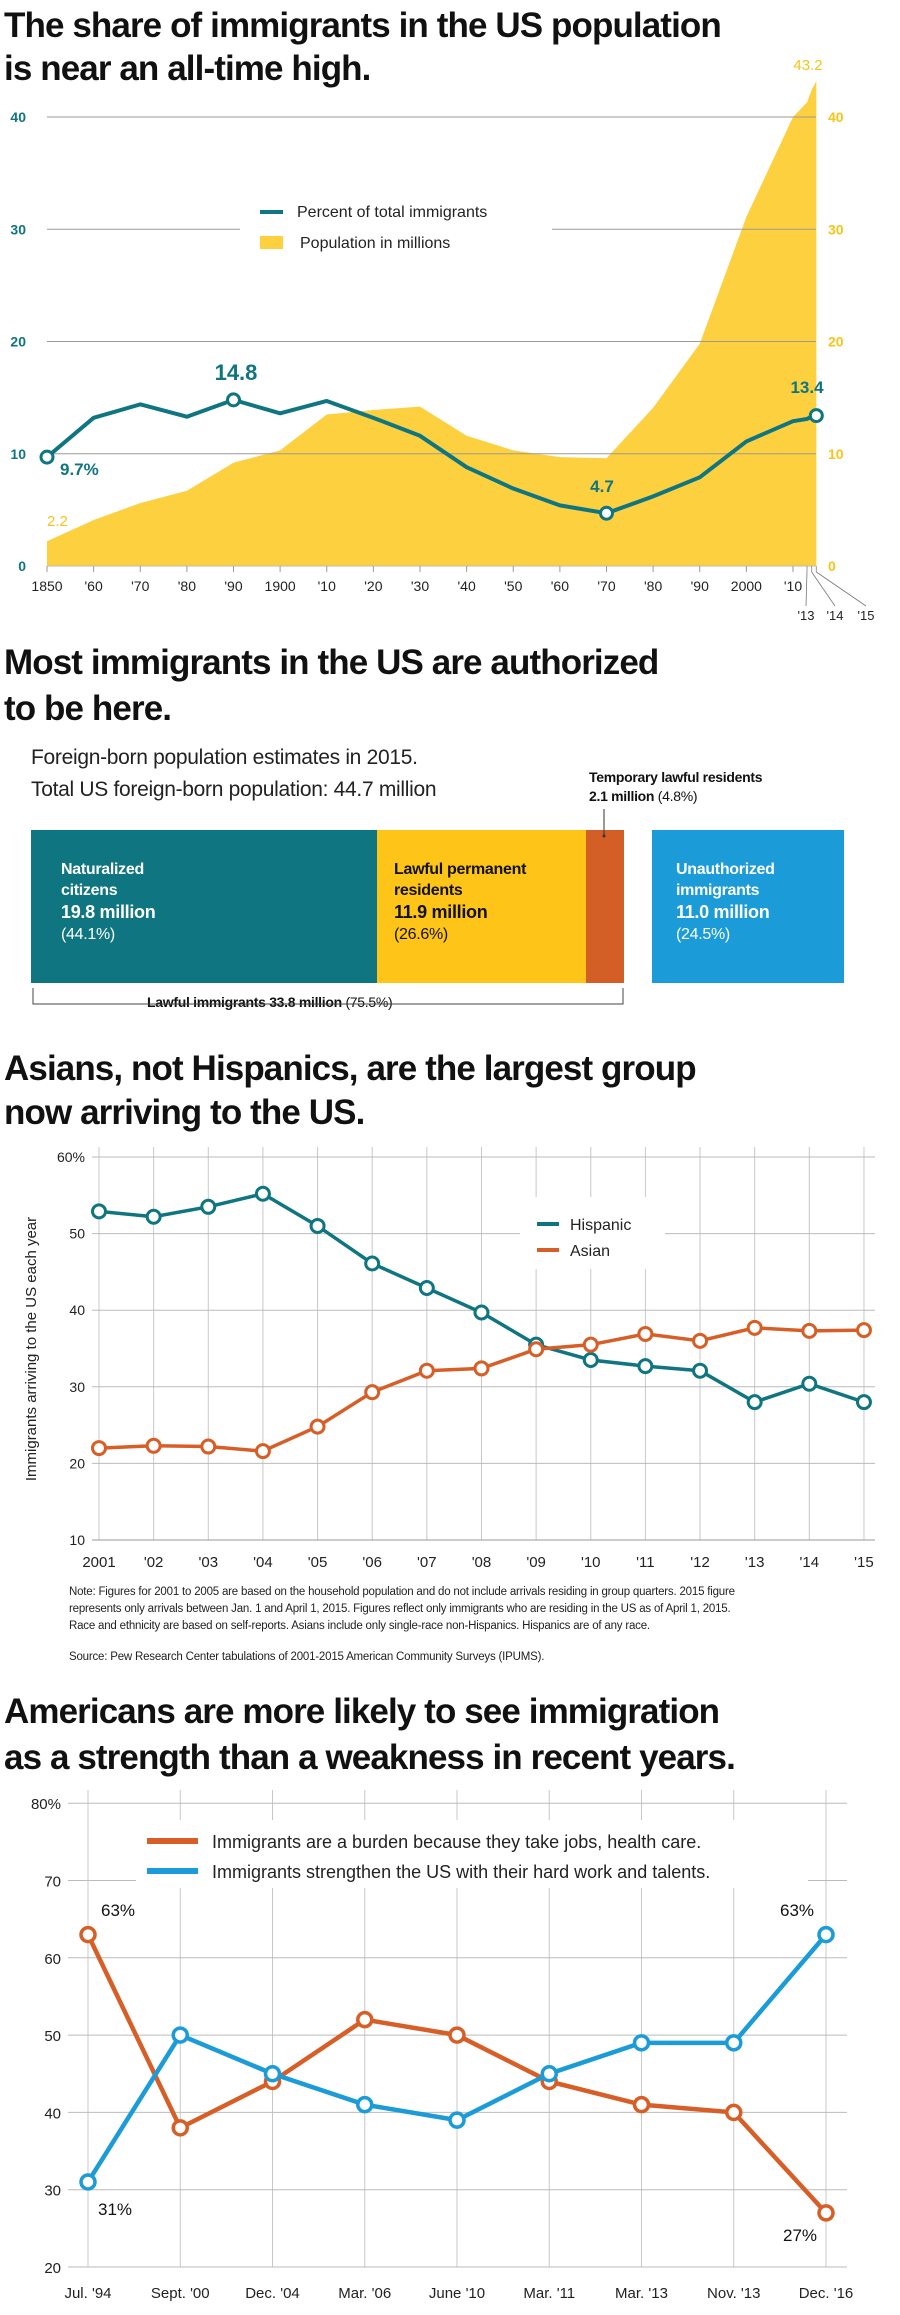 Image resolution: width=900 pixels, height=2315 pixels. What do you see at coordinates (836, 454) in the screenshot?
I see `y-tick-right: 10` at bounding box center [836, 454].